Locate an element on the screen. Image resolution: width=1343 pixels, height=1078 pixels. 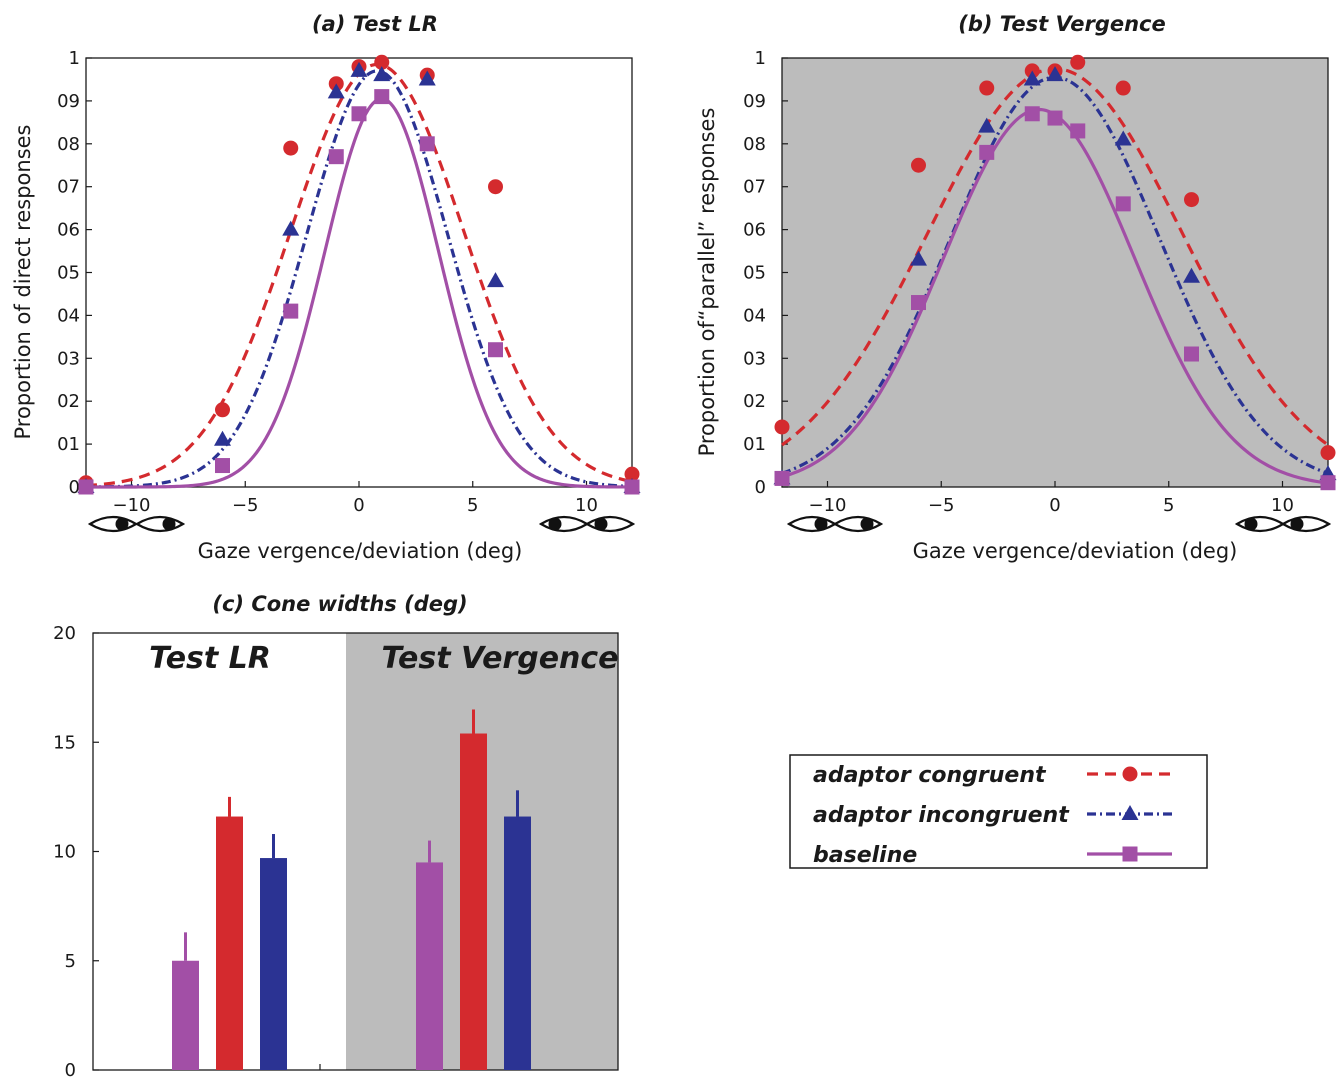
panel-b-y-ticks: 0 01 02 03 04 05 06 07 08 09 1 is located at coordinates (765, 273).